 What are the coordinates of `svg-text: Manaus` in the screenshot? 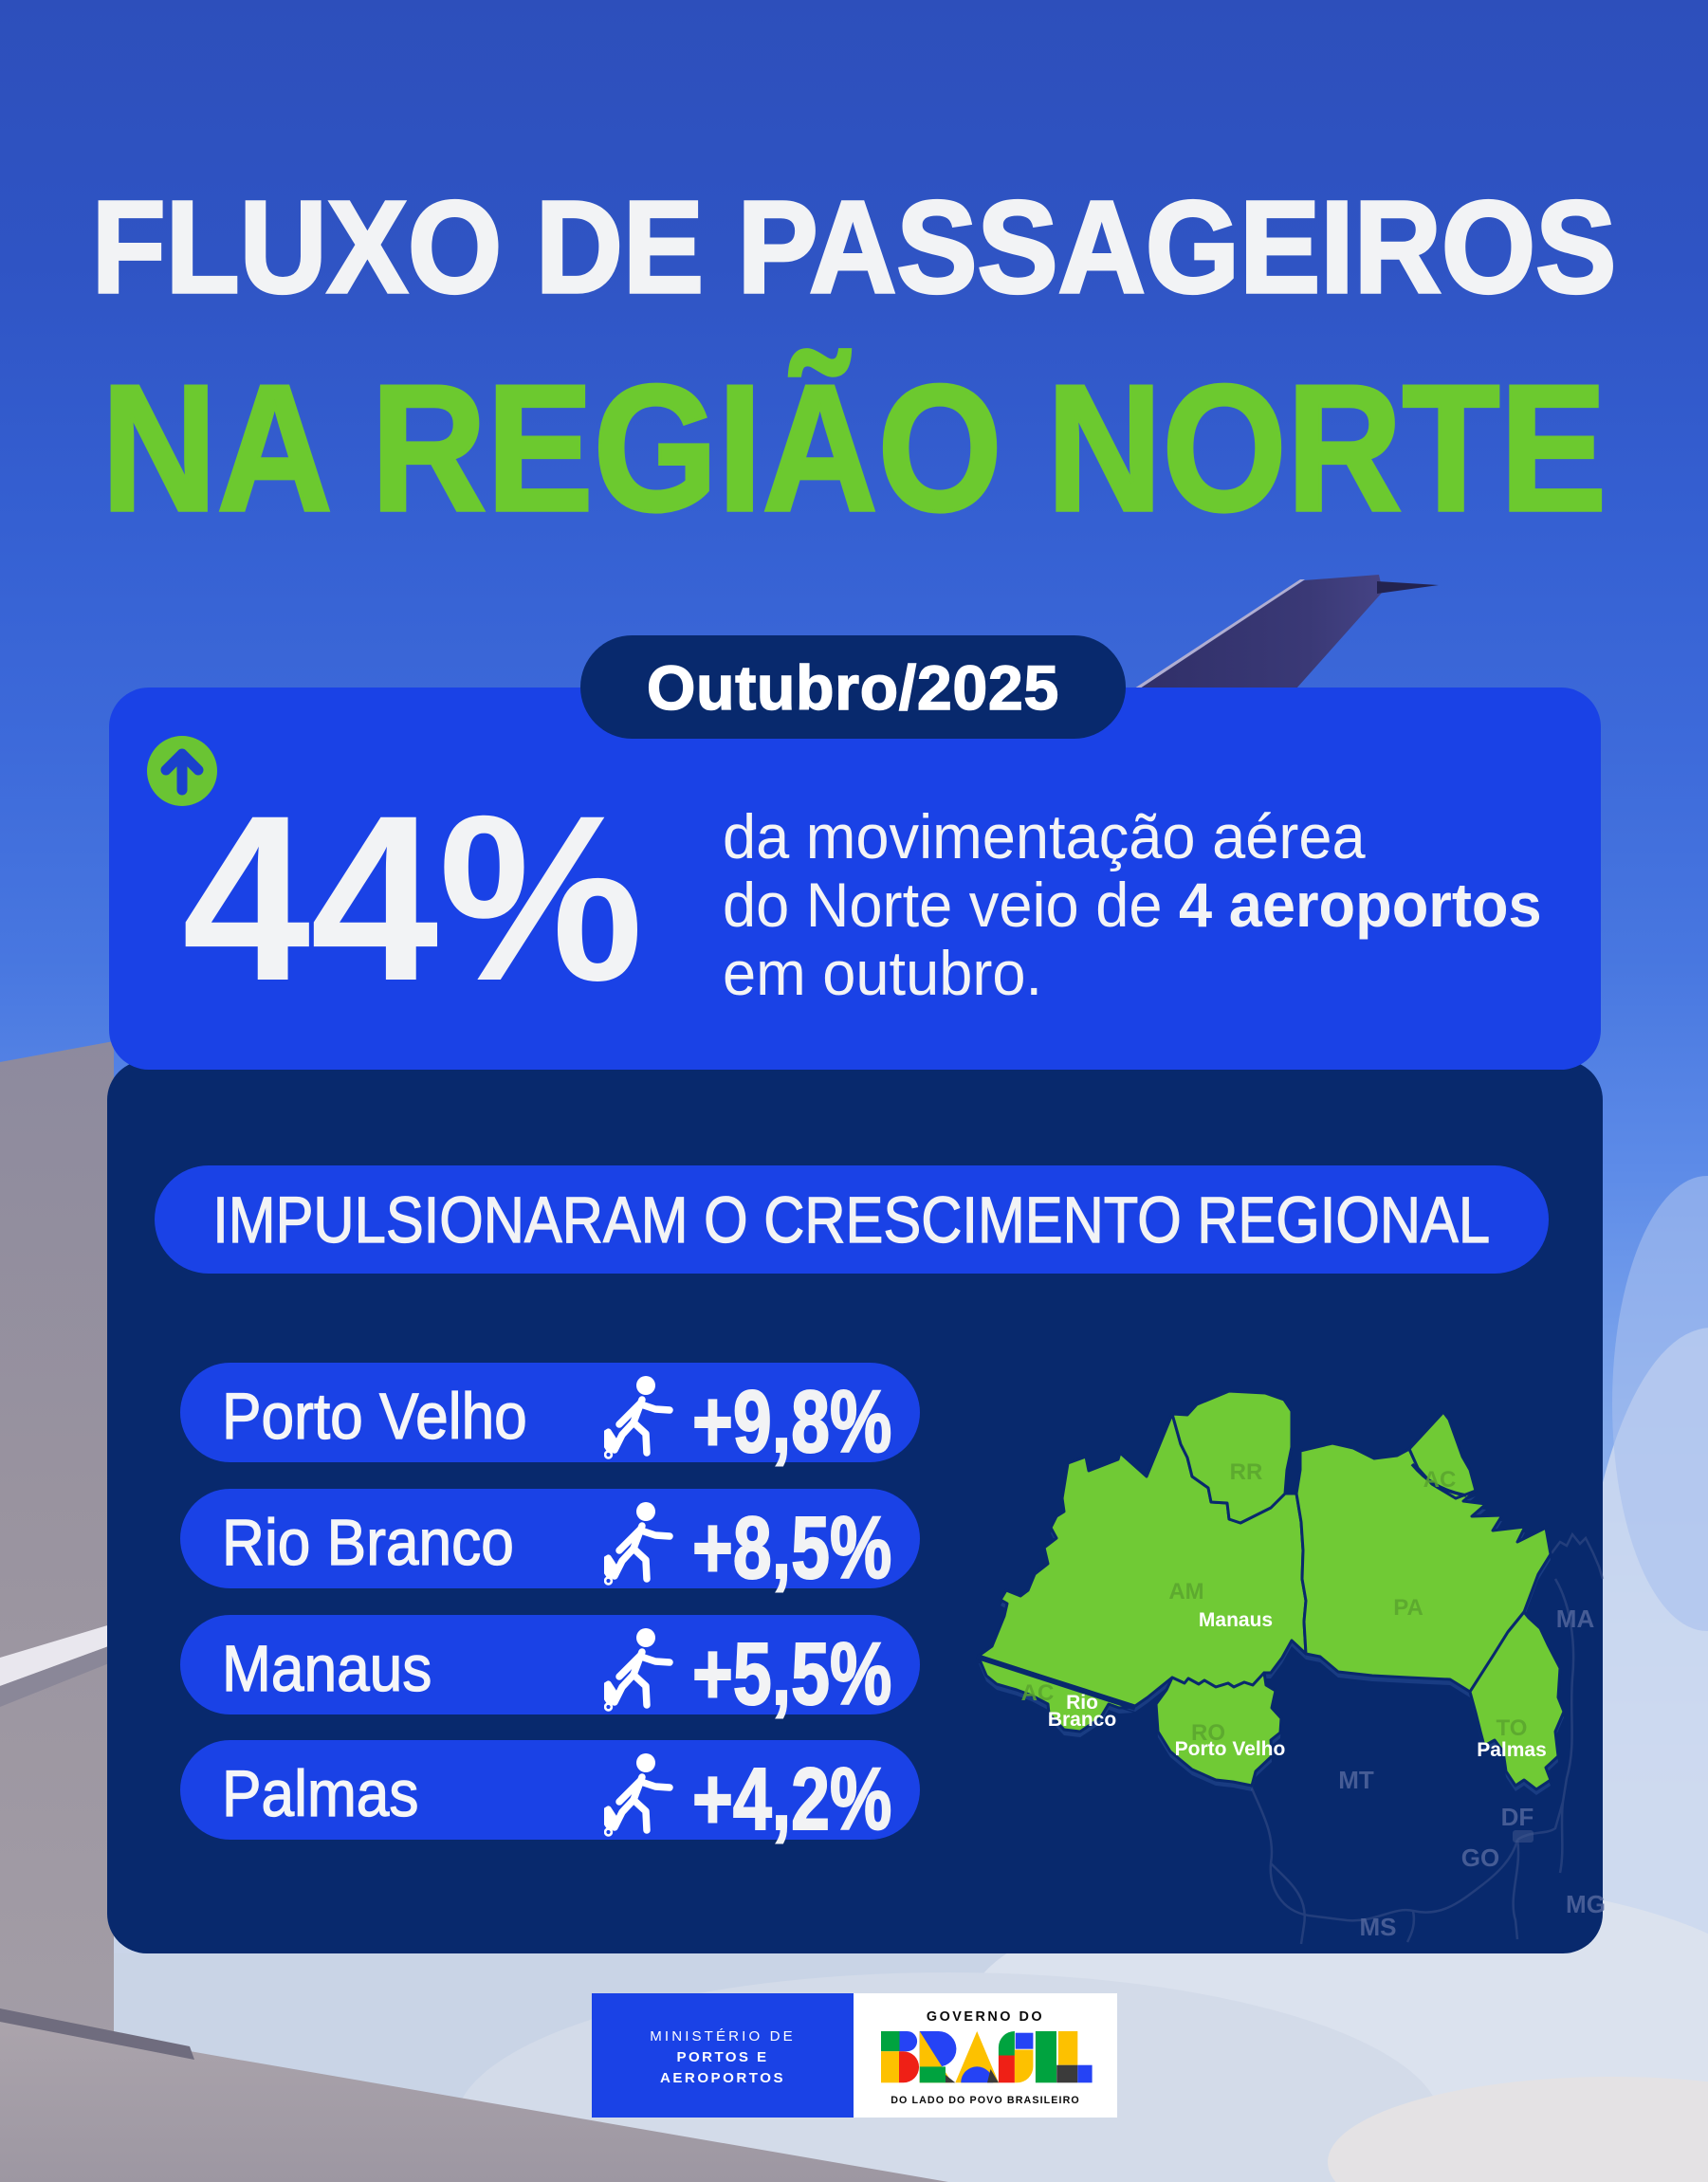 It's located at (1236, 1620).